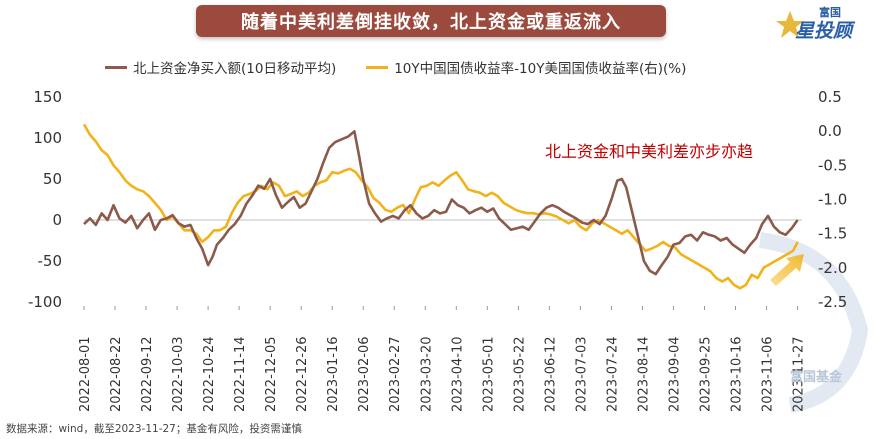 This screenshot has height=439, width=875. What do you see at coordinates (813, 322) in the screenshot?
I see `watermark-graphic` at bounding box center [813, 322].